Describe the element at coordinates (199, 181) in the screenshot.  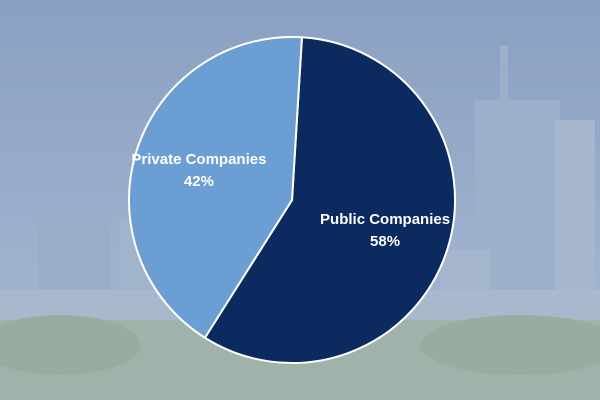
I see `slice-value-label: 42%` at that location.